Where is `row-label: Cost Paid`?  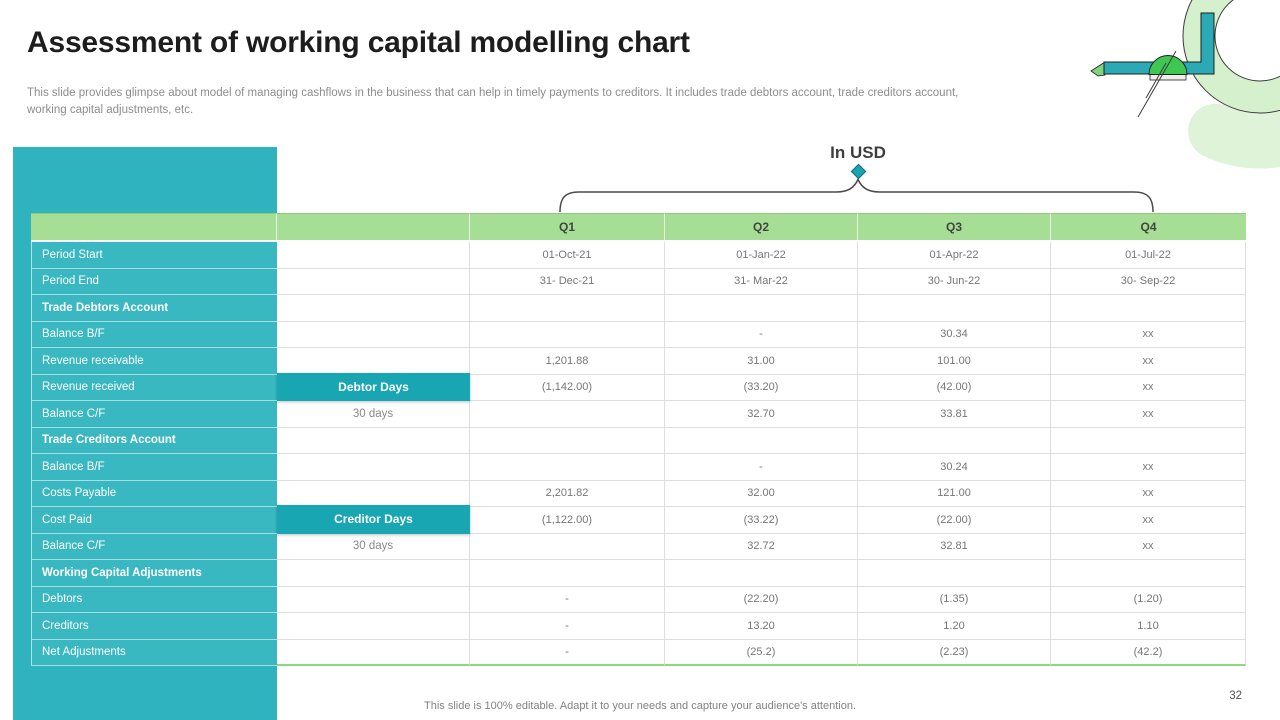
row-label: Cost Paid is located at coordinates (154, 520).